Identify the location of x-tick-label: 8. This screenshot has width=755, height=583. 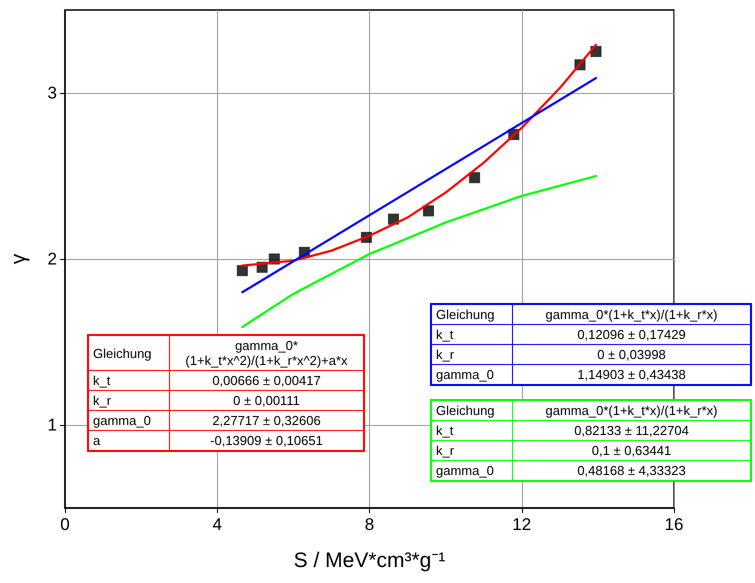
(369, 524).